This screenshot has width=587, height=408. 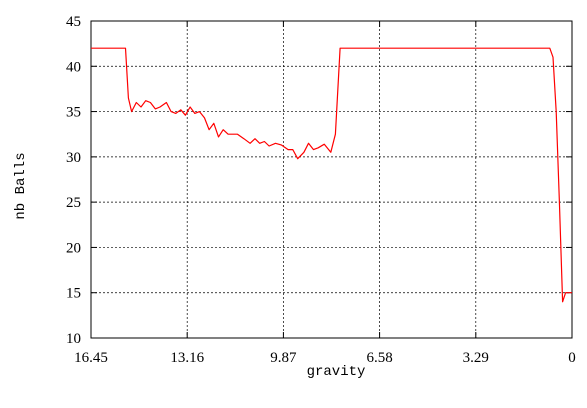 What do you see at coordinates (73, 158) in the screenshot?
I see `y-tick-label: 30` at bounding box center [73, 158].